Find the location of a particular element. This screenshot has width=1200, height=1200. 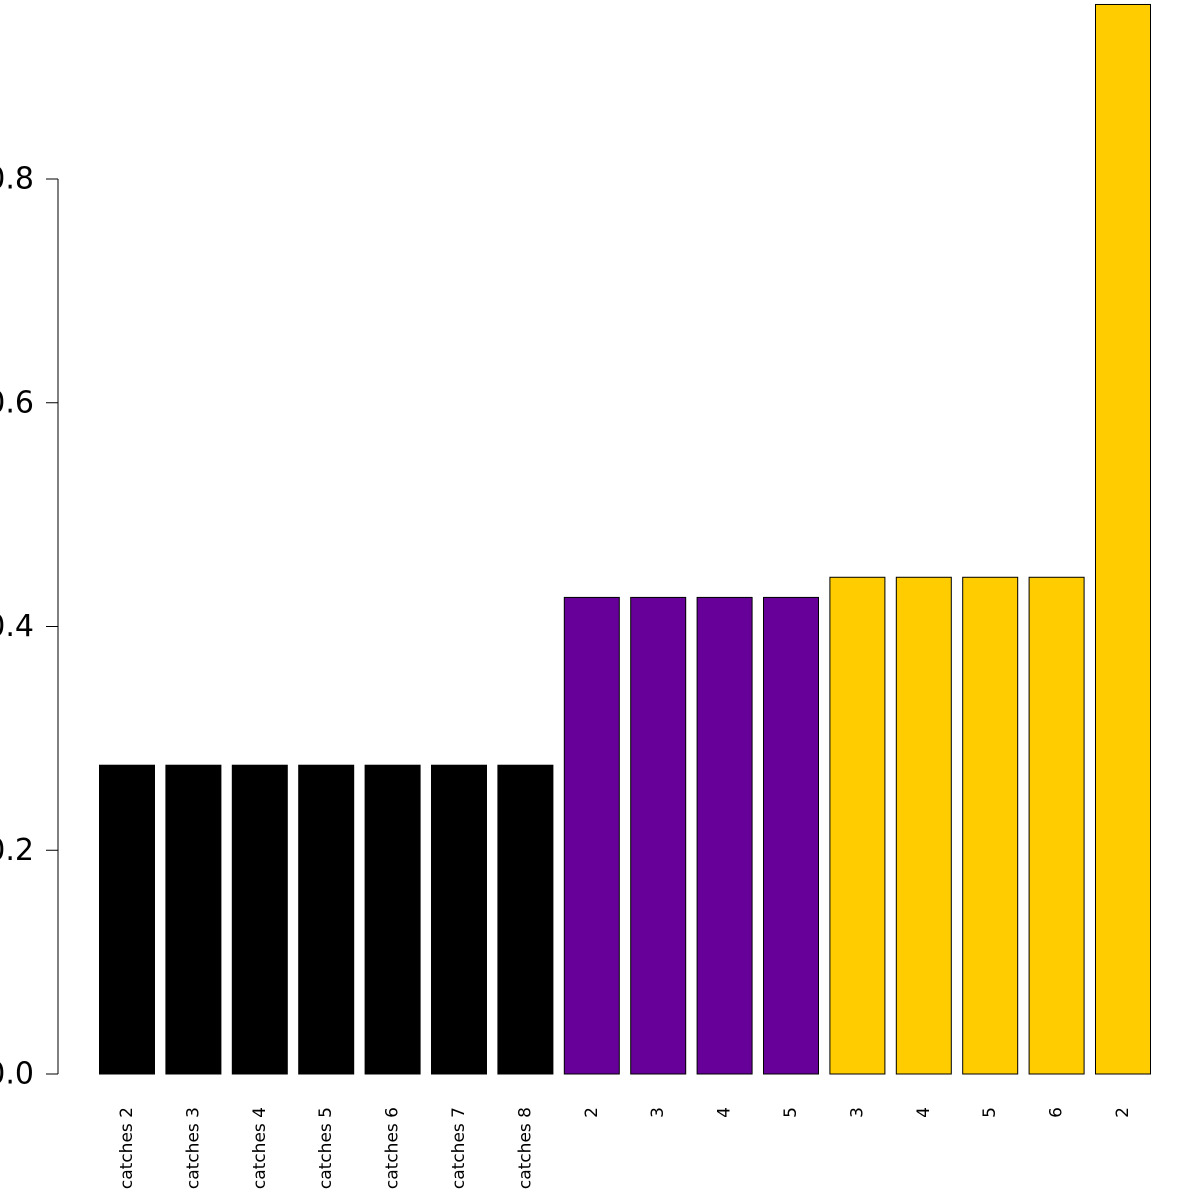

y-tick-label: 0.8 is located at coordinates (17, 179).